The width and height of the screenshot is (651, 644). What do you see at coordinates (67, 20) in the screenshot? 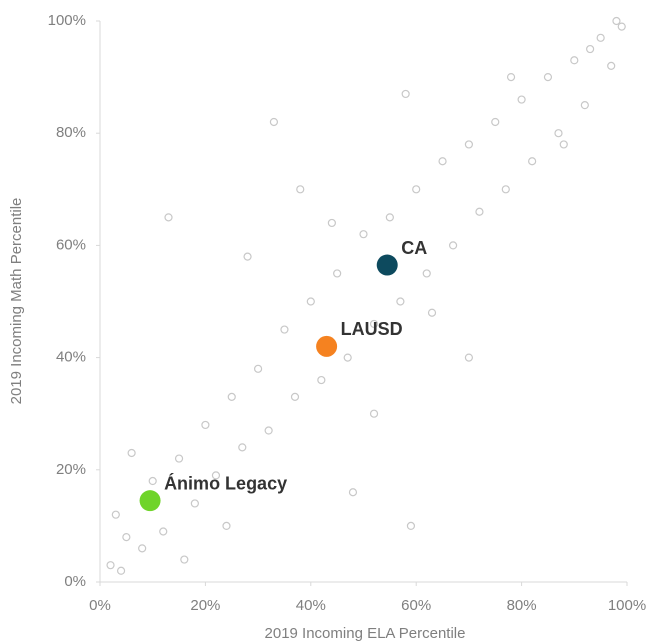
I see `y-tick-label: 100%` at bounding box center [67, 20].